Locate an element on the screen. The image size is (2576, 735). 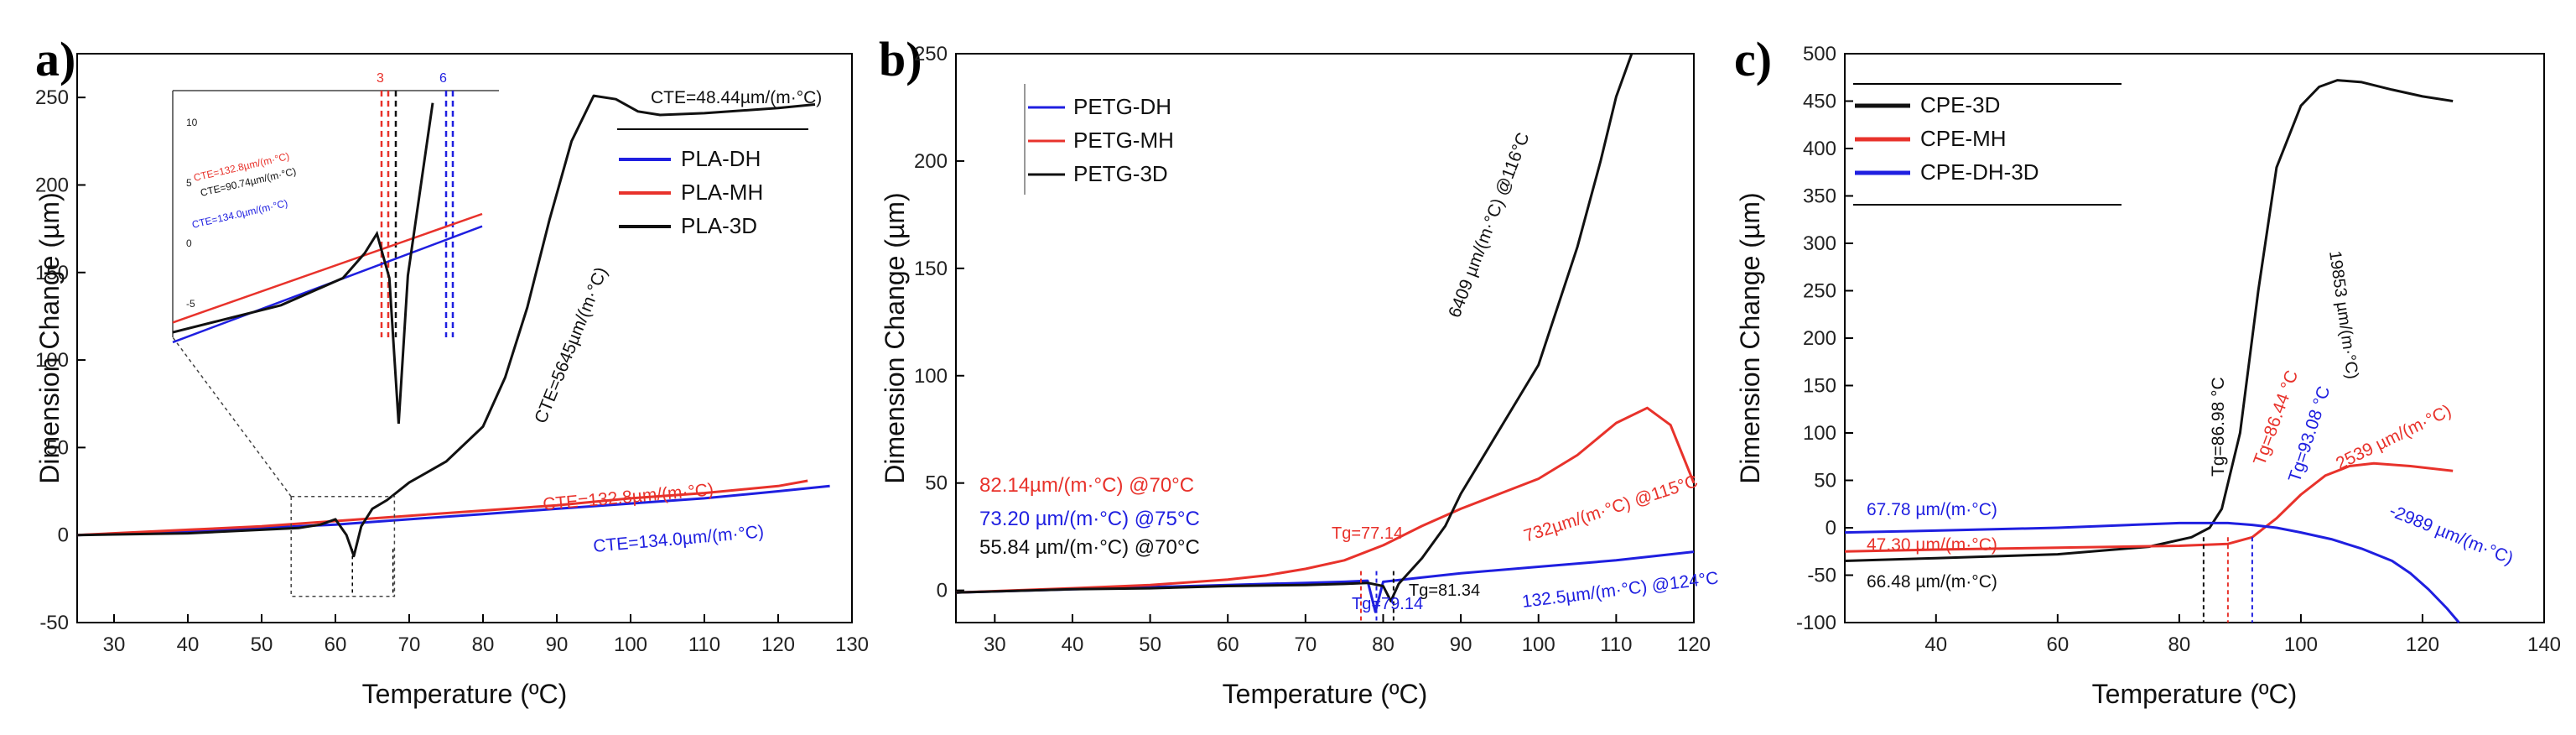
zoom-connector is located at coordinates (232, 417).